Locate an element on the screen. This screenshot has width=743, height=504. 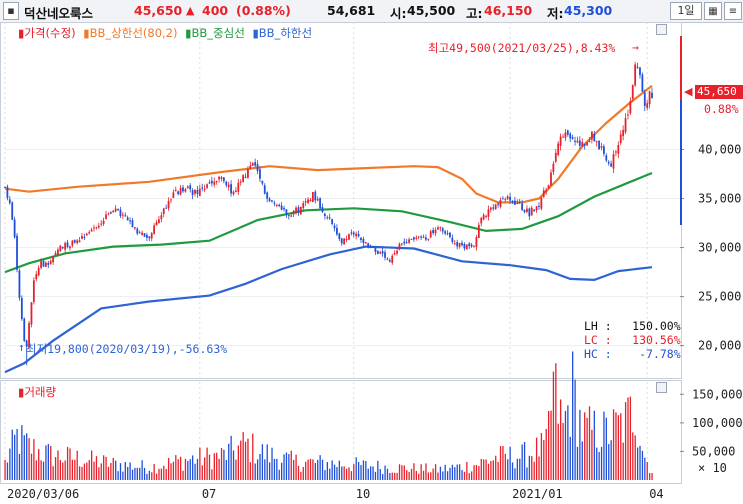
stat-hc: HC : -7.78% is located at coordinates (632, 354).